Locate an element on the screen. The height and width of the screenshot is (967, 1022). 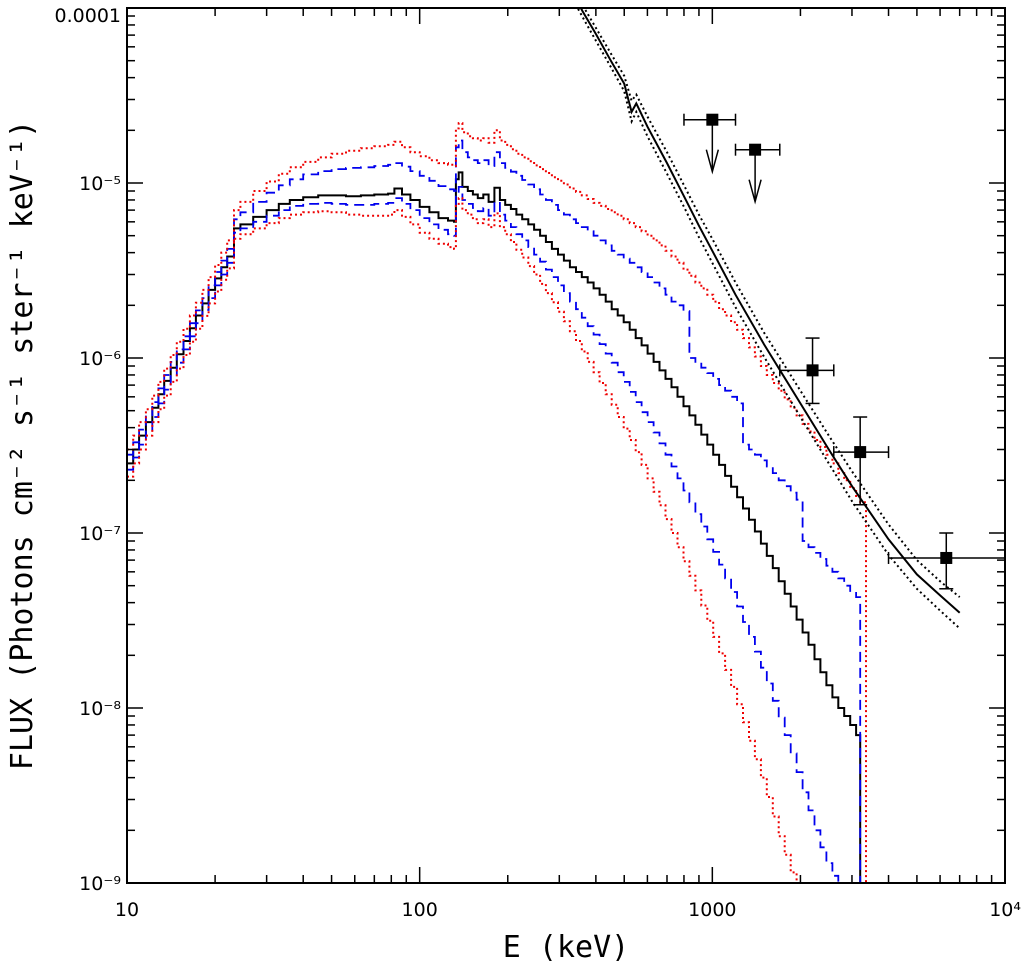
y-tick-label: 0.0001 is located at coordinates (88, 16).